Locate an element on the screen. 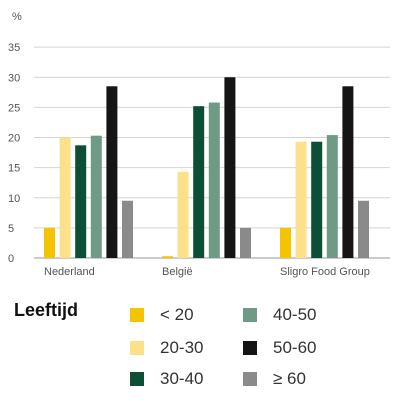 This screenshot has height=401, width=400. y-tick-label: 30 is located at coordinates (14, 78).